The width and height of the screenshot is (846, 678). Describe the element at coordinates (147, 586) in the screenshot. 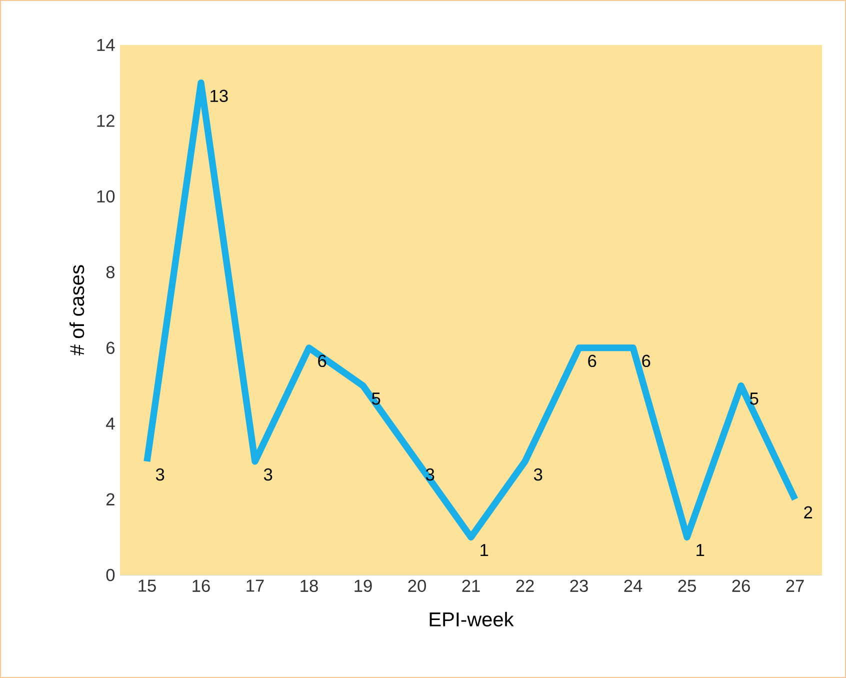

I see `x-tick-label: 15` at that location.